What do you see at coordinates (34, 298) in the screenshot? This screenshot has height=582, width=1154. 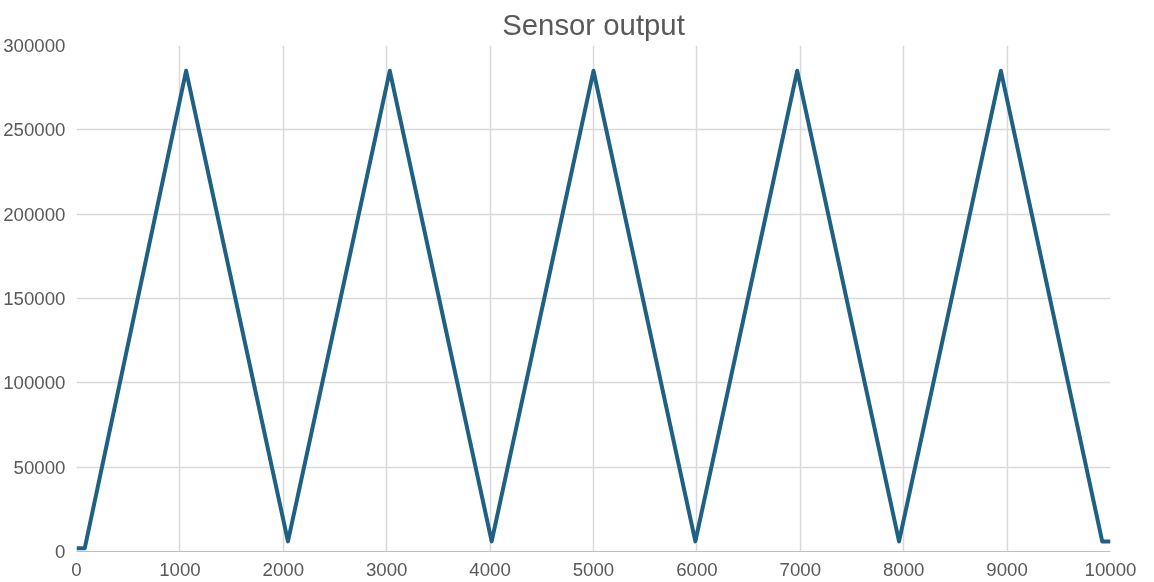 I see `y-tick-label: 150000` at bounding box center [34, 298].